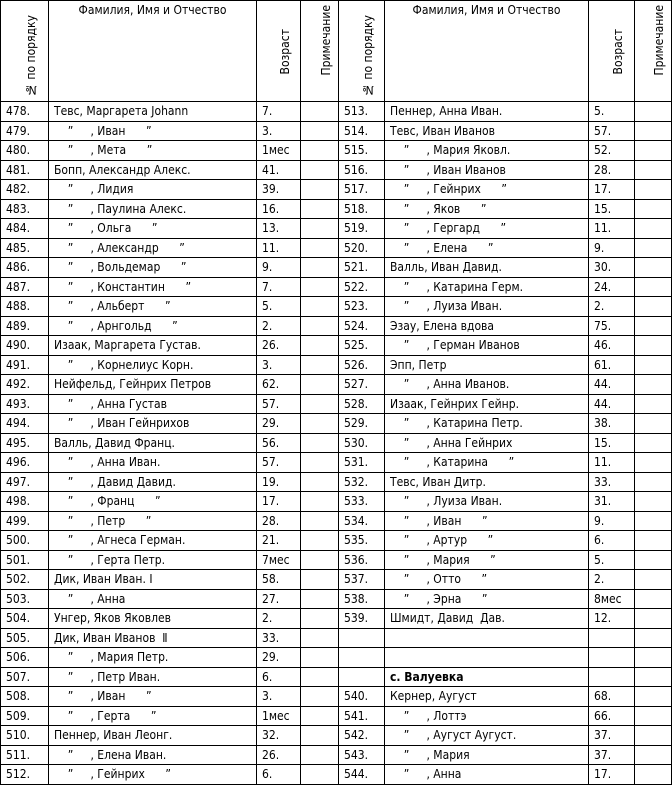 This screenshot has height=787, width=672. What do you see at coordinates (24, 501) in the screenshot?
I see `left-num-cell: 498.` at bounding box center [24, 501].